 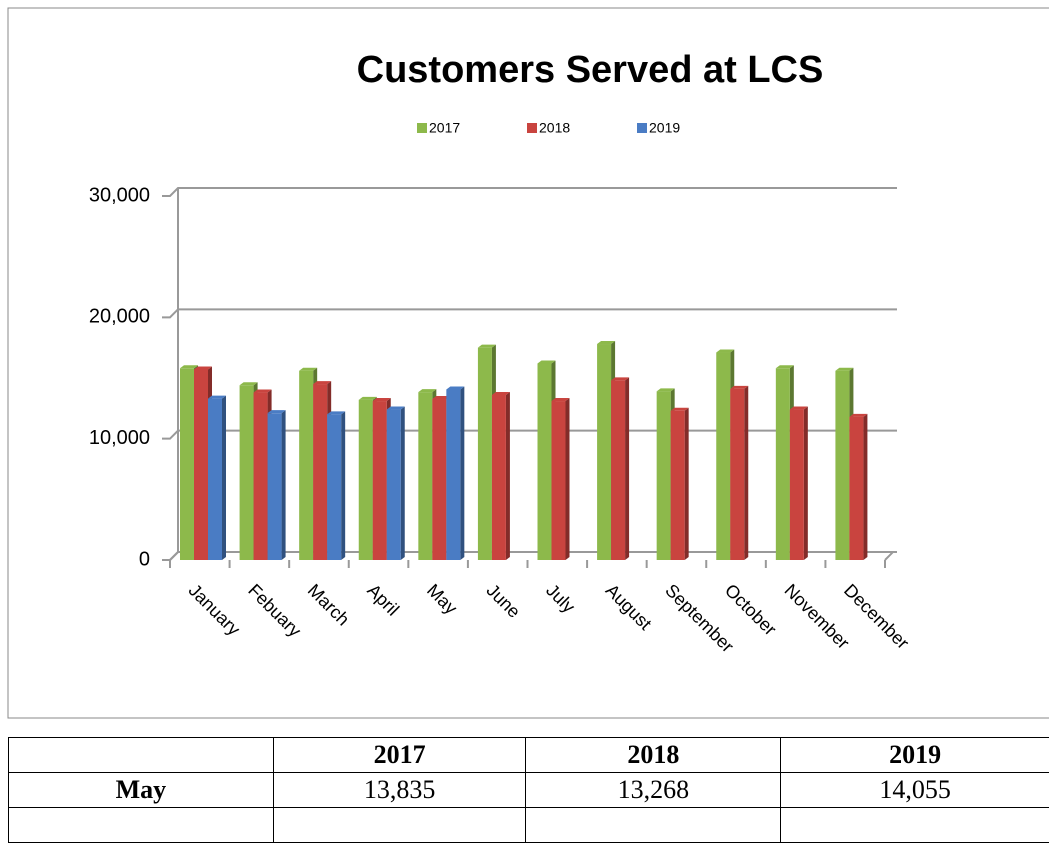 I want to click on y-tick-label: 10,000, so click(x=119, y=438).